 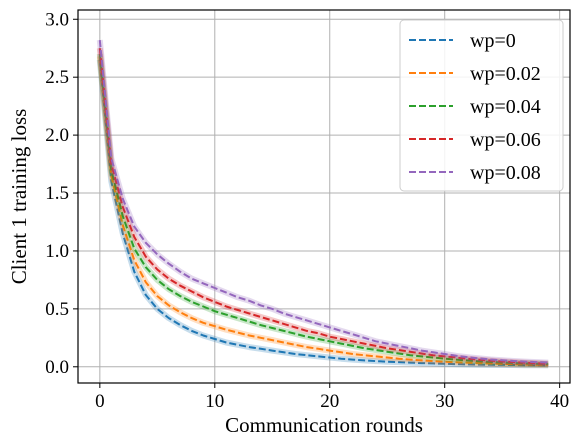 What do you see at coordinates (505, 107) in the screenshot?
I see `legend-label: wp=0.04` at bounding box center [505, 107].